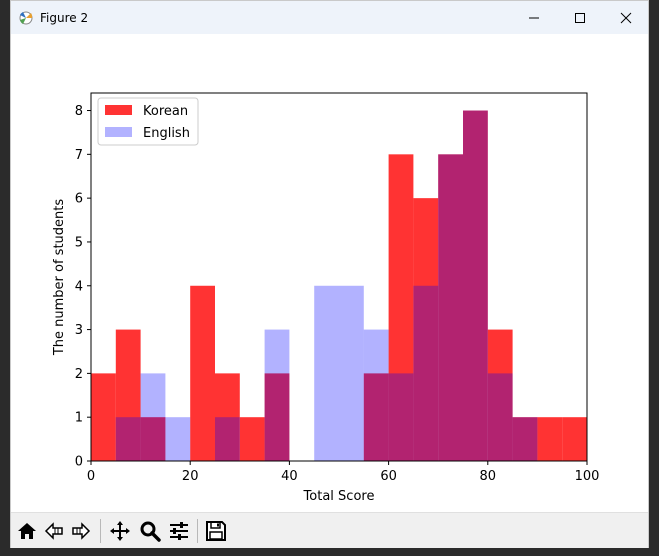 This screenshot has width=659, height=556. What do you see at coordinates (64, 18) in the screenshot?
I see `window-title: Figure 2` at bounding box center [64, 18].